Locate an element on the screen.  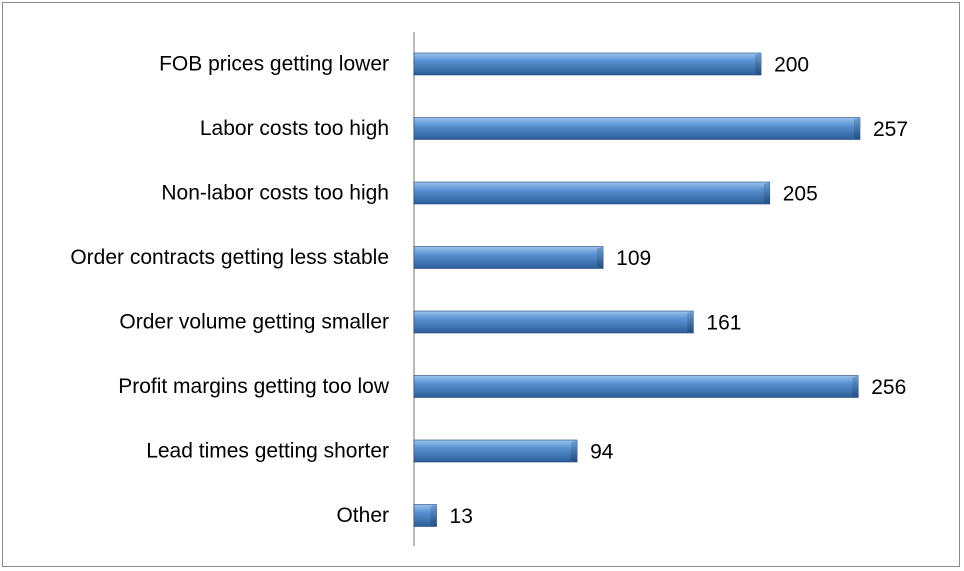
value-label-4: 161 is located at coordinates (723, 323).